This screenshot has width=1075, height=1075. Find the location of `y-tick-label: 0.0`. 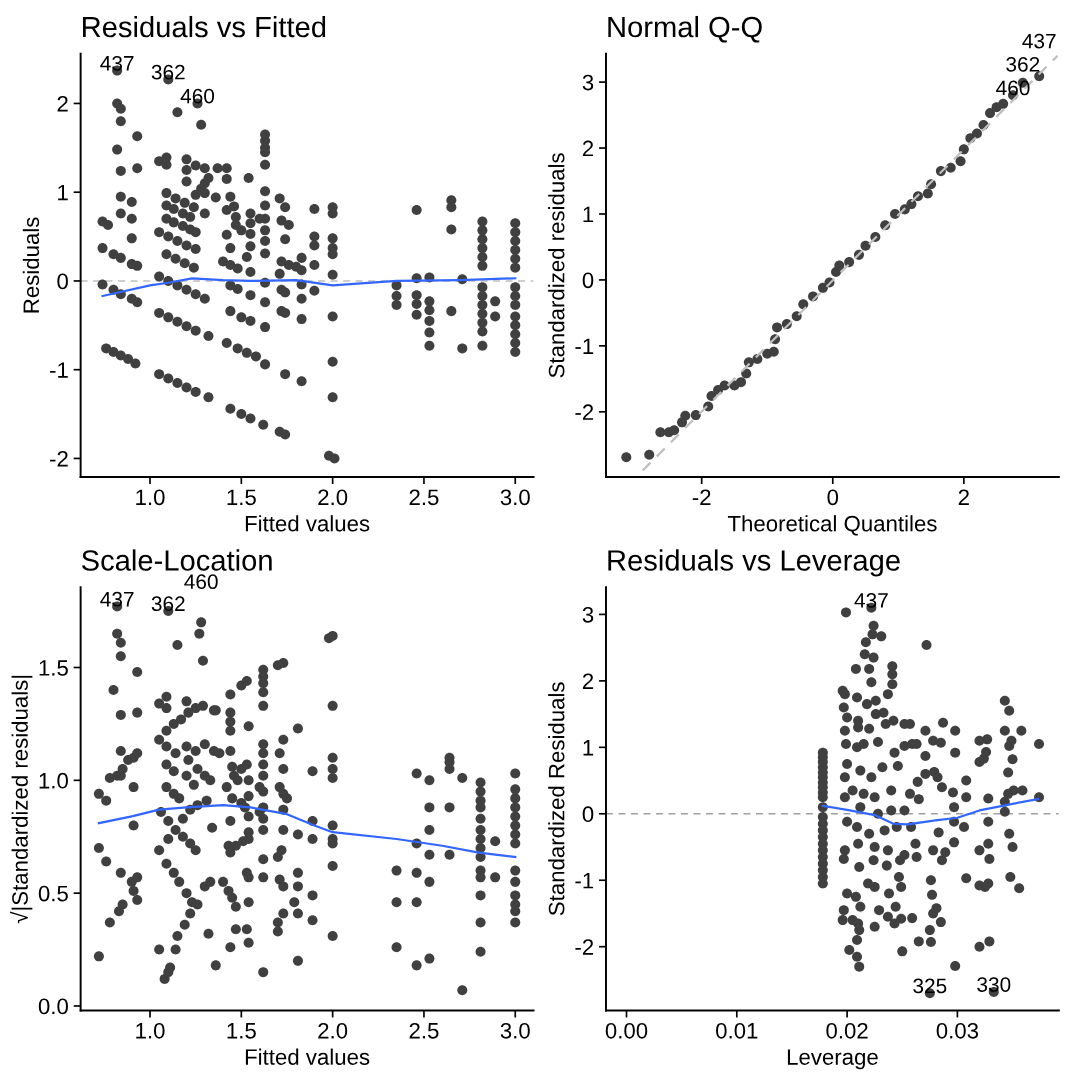

y-tick-label: 0.0 is located at coordinates (53, 1006).